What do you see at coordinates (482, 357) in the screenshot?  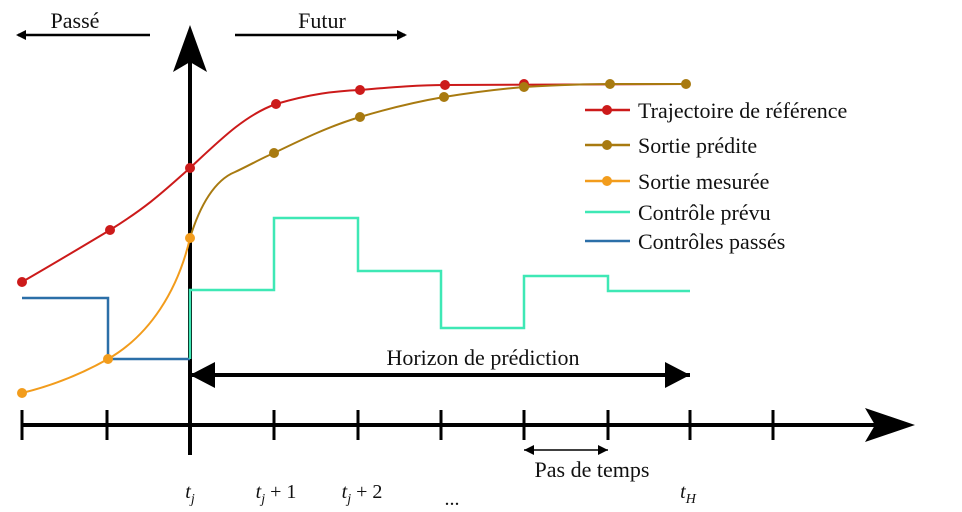 I see `horizon-label: Horizon de prédiction` at bounding box center [482, 357].